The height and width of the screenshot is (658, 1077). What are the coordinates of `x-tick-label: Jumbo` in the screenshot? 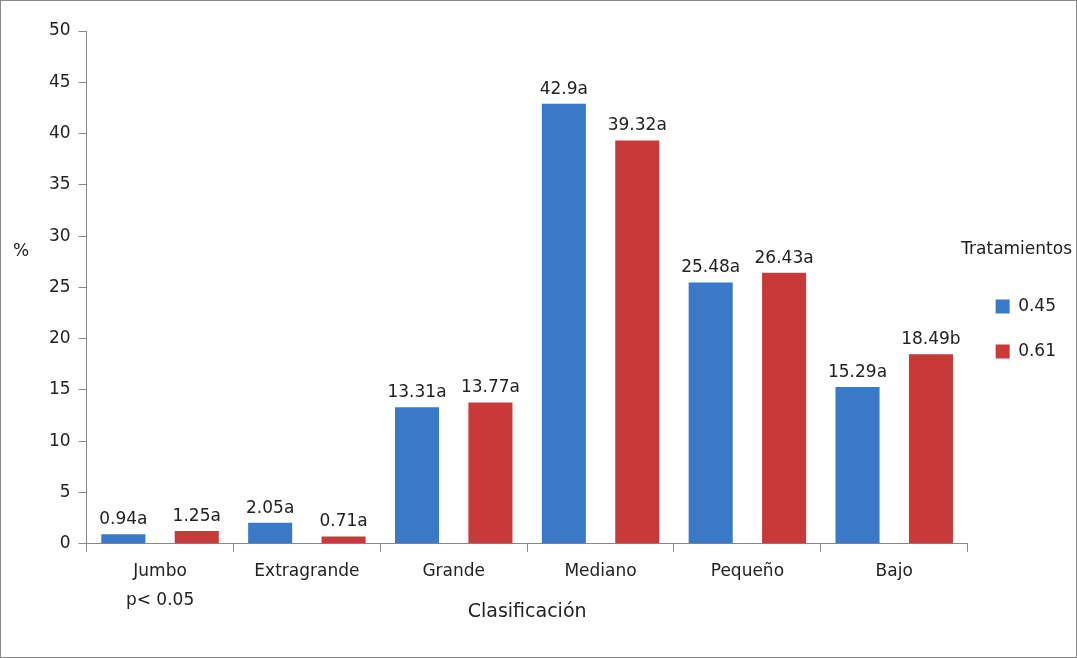 It's located at (159, 570).